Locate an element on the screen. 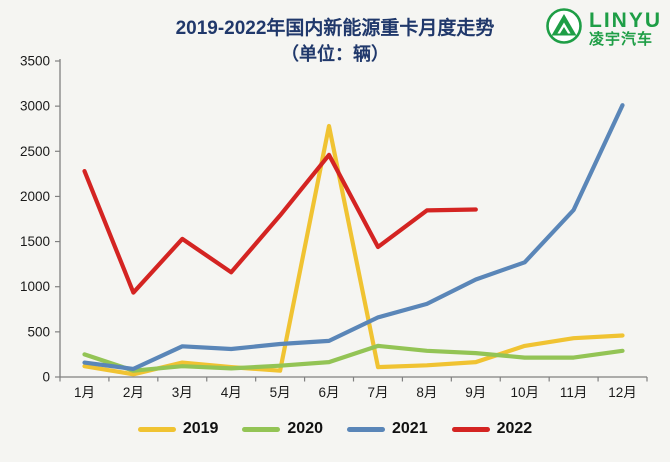 The image size is (670, 462). x-axis-label: 4月 is located at coordinates (231, 392).